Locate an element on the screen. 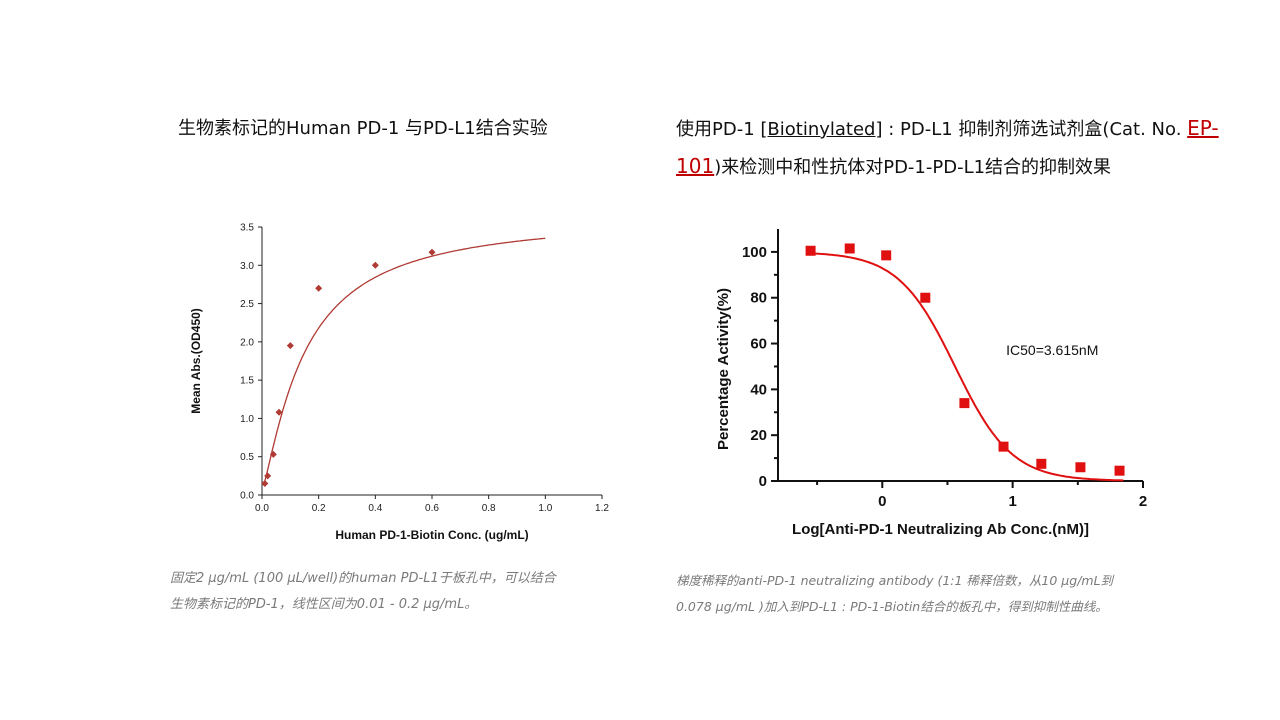 The height and width of the screenshot is (720, 1280). y-tick-label: 0 is located at coordinates (763, 481).